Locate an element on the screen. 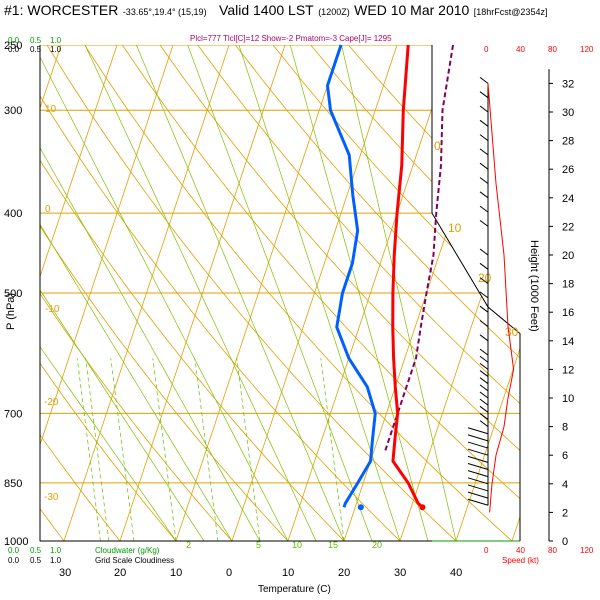 Image resolution: width=600 pixels, height=600 pixels. parcel-trace is located at coordinates (419, 248).